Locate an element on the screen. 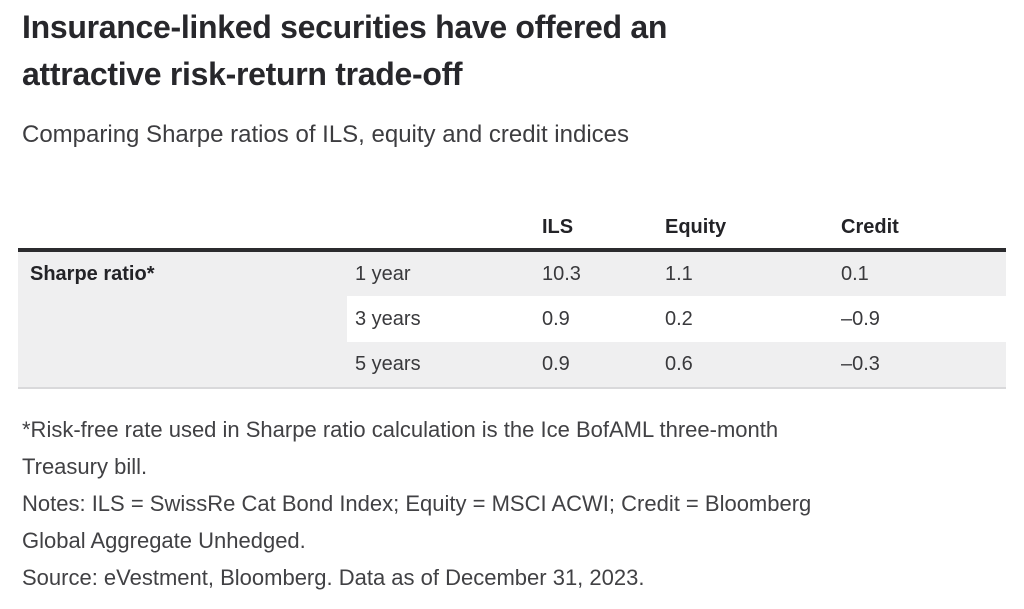 The width and height of the screenshot is (1024, 609). cell-credit-5-years: –0.3 is located at coordinates (923, 365).